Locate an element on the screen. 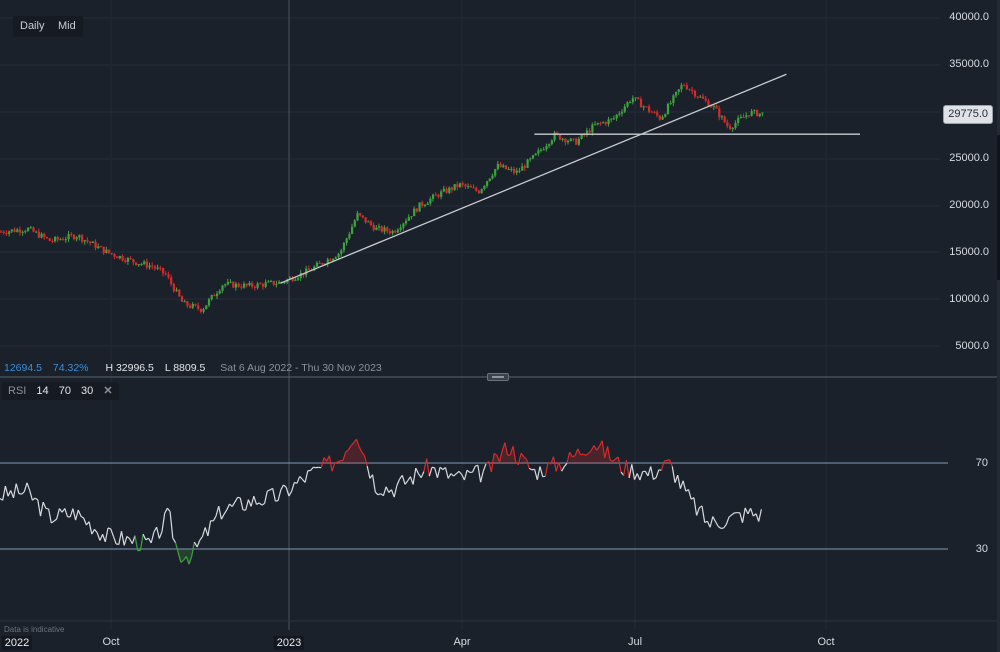 Image resolution: width=1000 pixels, height=652 pixels. price-axis-scrollbar is located at coordinates (998, 326).